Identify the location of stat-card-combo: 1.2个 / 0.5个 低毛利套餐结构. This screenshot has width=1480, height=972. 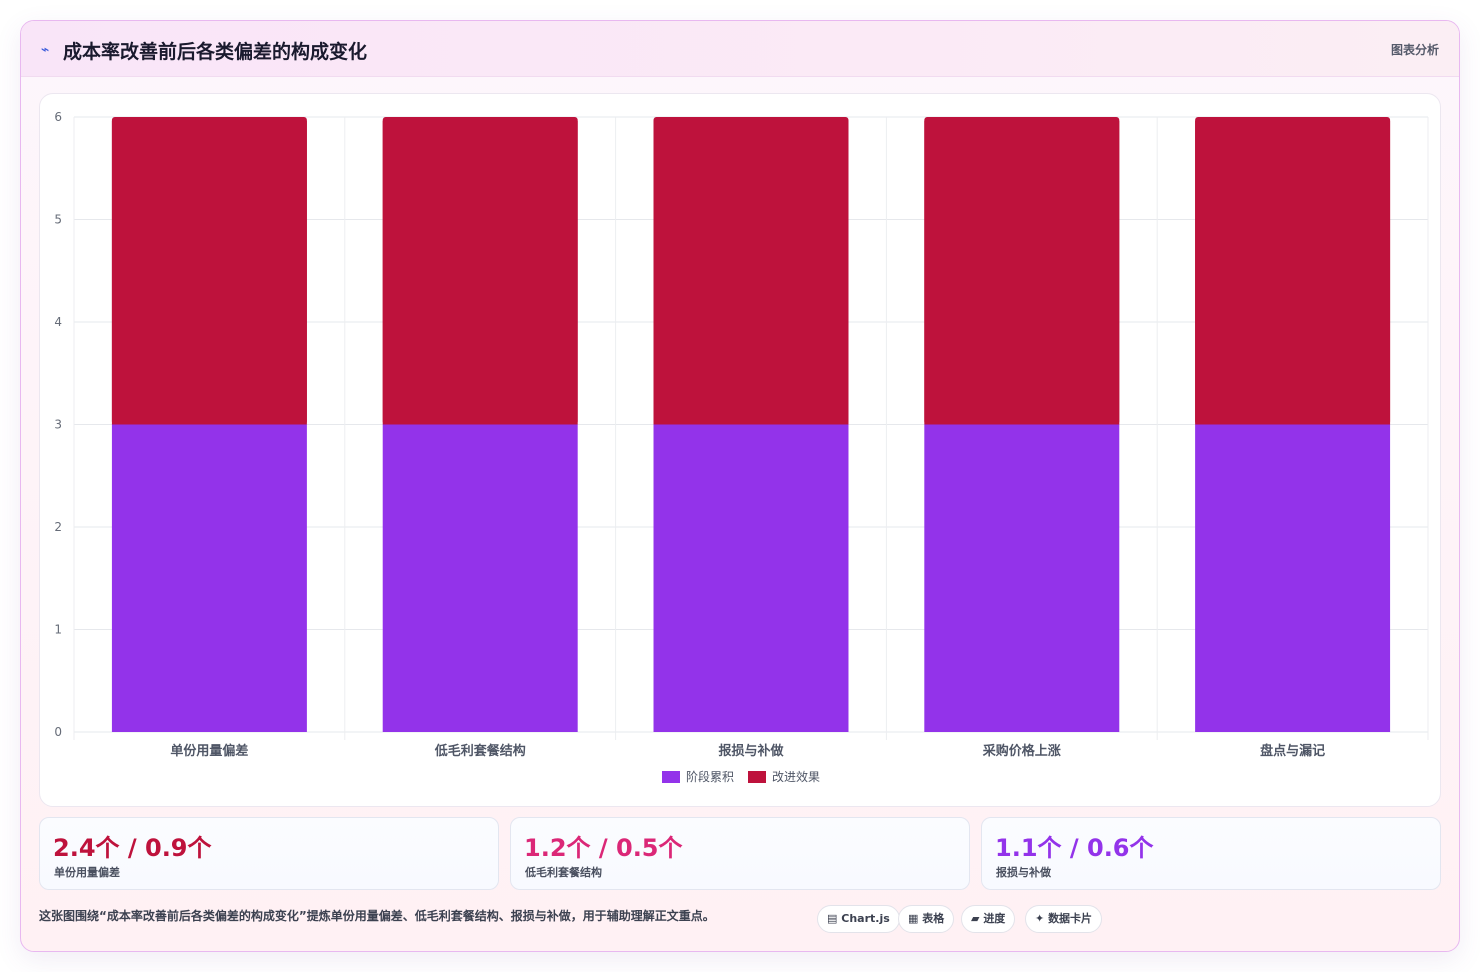
(740, 853).